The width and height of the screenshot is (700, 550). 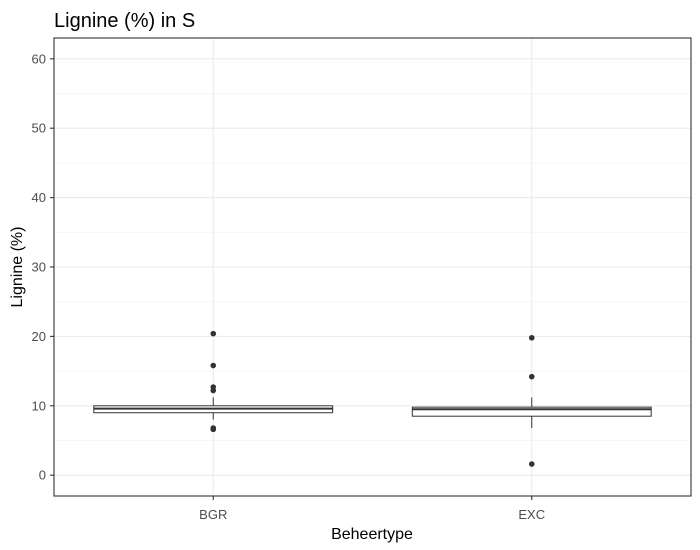 I want to click on y-axis: 0 10 20 30 40 50 60, so click(x=43, y=267).